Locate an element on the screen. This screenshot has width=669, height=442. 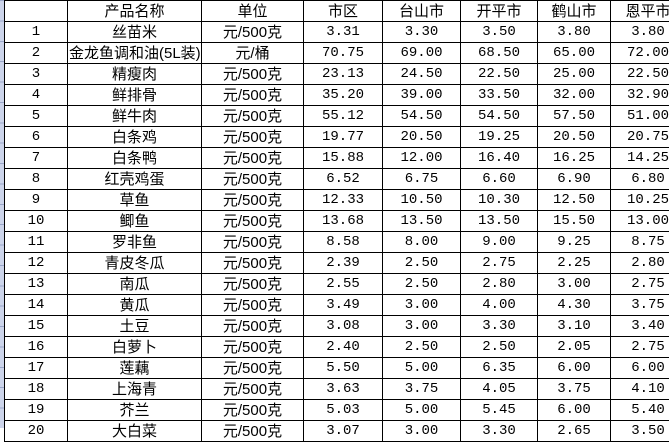
row-number-cell: 11 is located at coordinates (36, 242).